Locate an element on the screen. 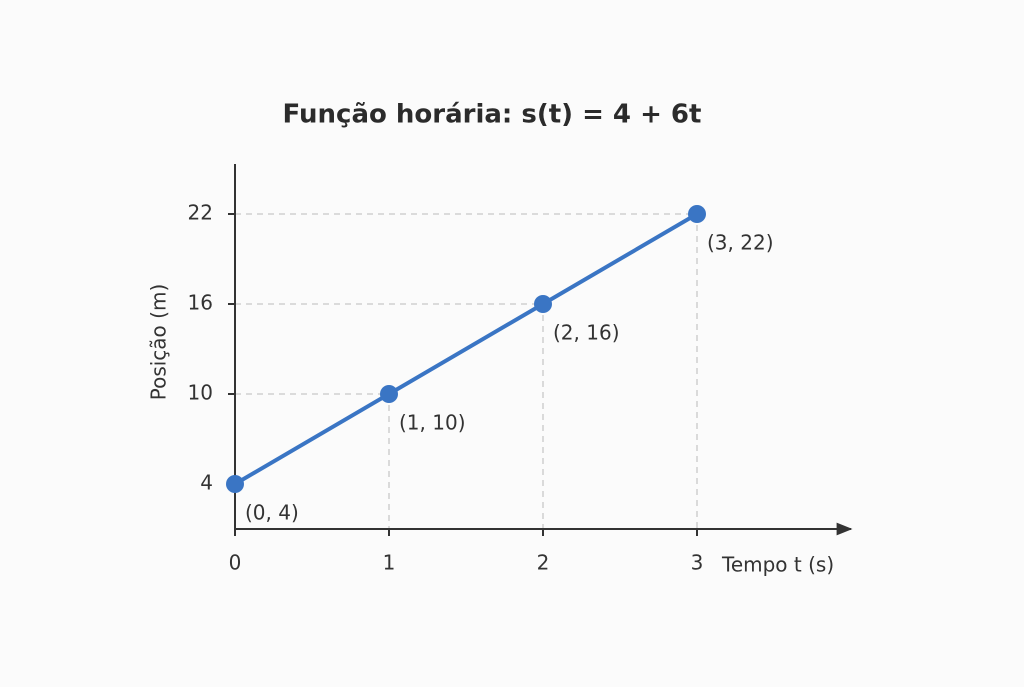 The width and height of the screenshot is (1024, 687). y-tick-label: 4 is located at coordinates (206, 483).